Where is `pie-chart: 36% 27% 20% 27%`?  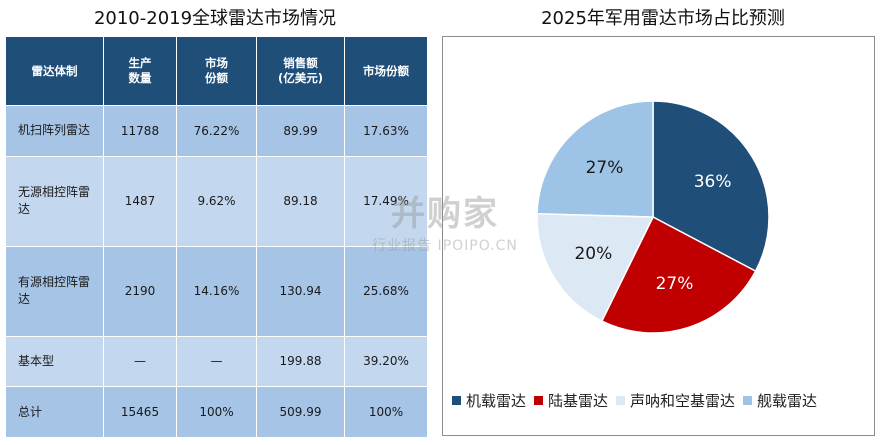 pie-chart: 36% 27% 20% 27% is located at coordinates (653, 217).